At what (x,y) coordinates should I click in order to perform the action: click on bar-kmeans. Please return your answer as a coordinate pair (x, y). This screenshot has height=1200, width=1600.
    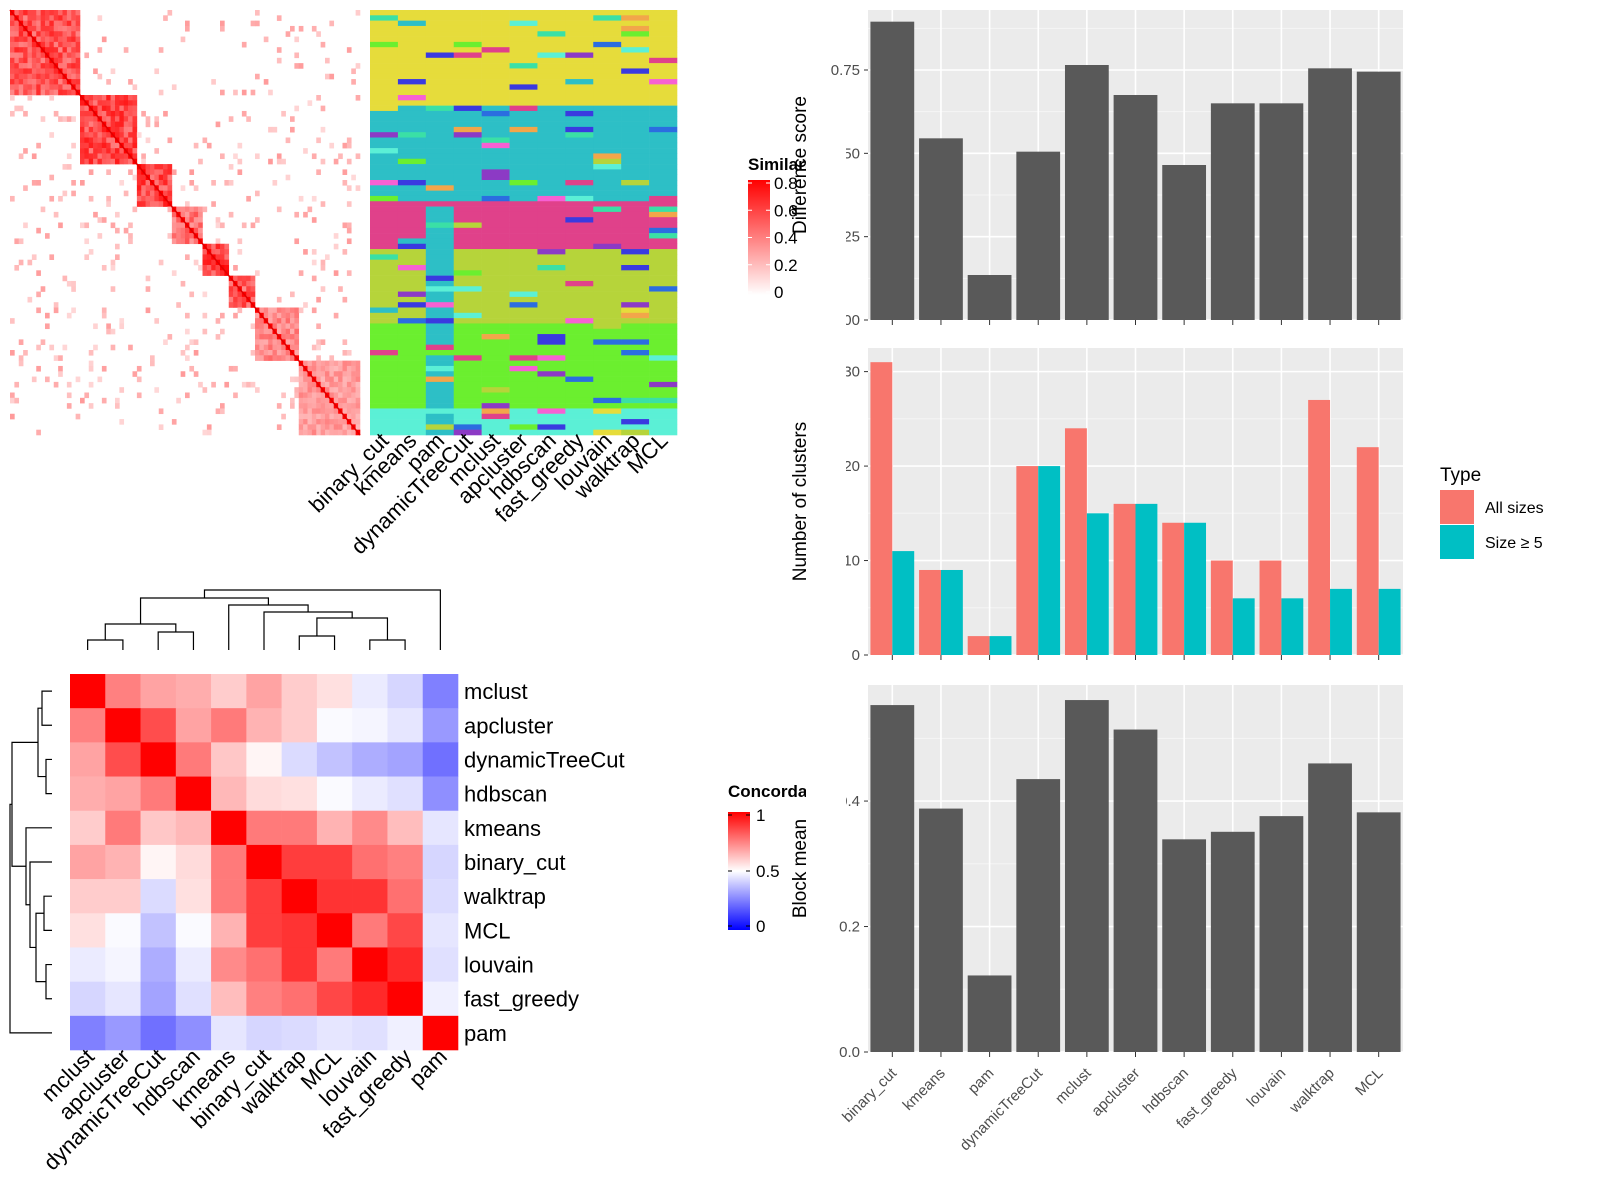
    Looking at the image, I should click on (941, 229).